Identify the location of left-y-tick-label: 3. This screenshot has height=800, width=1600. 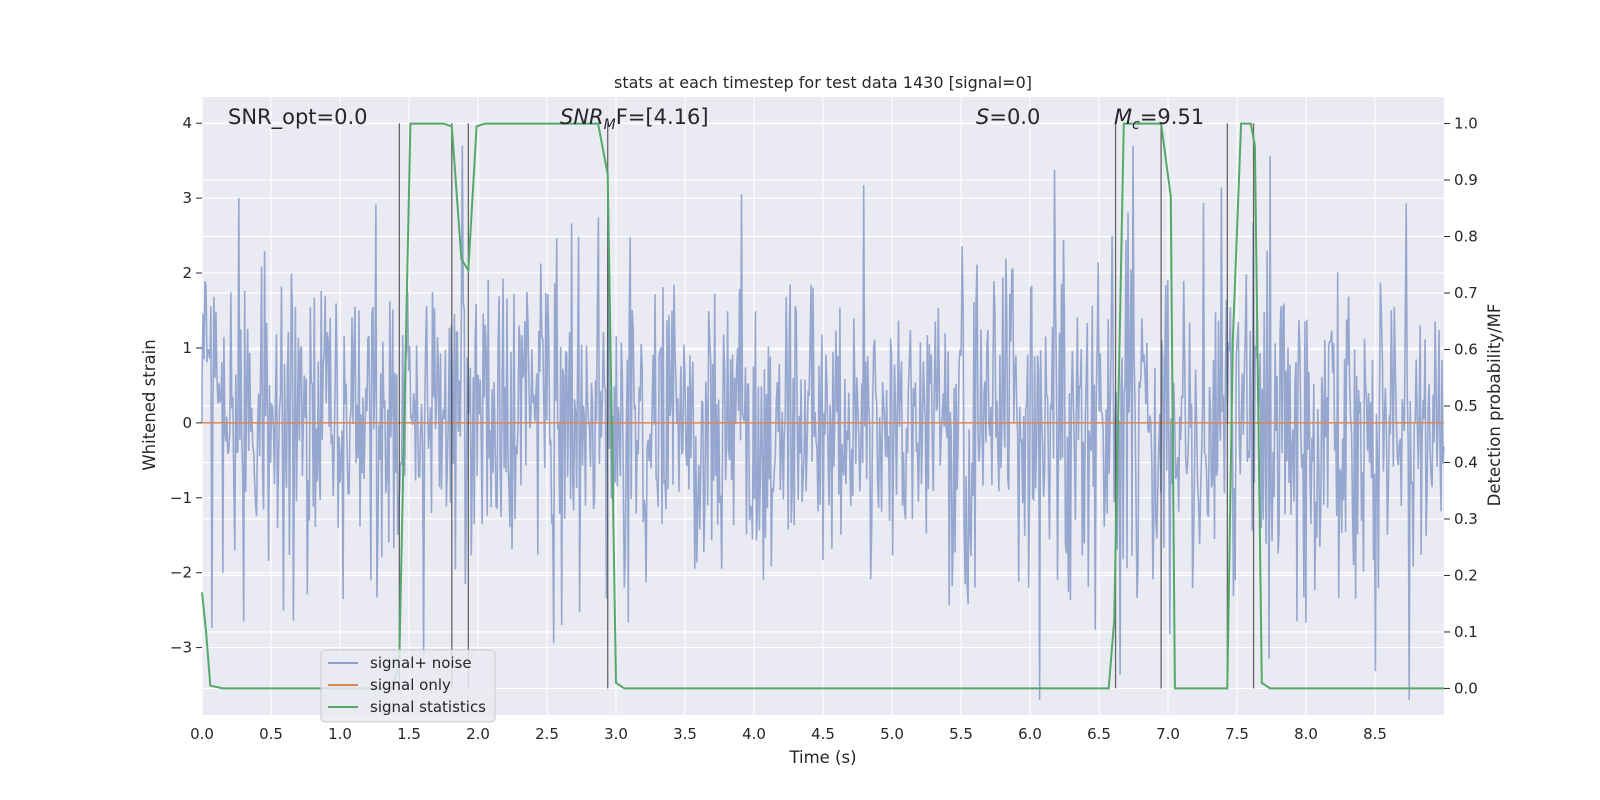
(187, 198).